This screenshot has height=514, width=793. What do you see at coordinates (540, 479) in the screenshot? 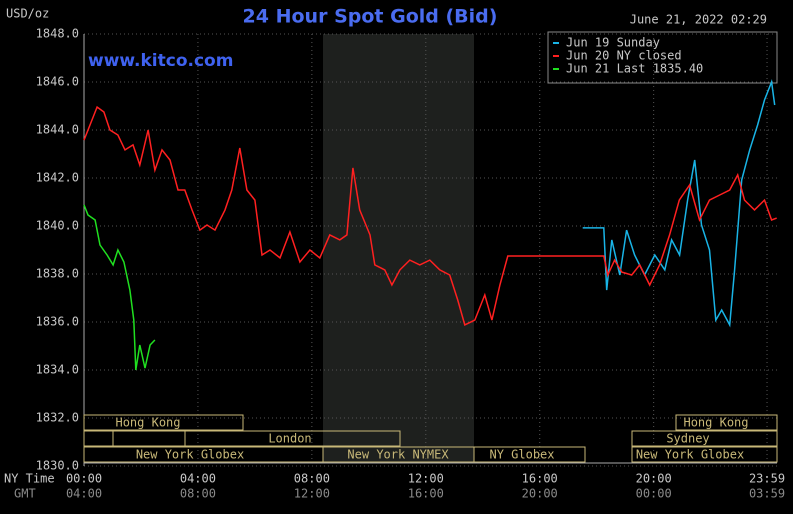
I see `x-tick-label: 16:00` at bounding box center [540, 479].